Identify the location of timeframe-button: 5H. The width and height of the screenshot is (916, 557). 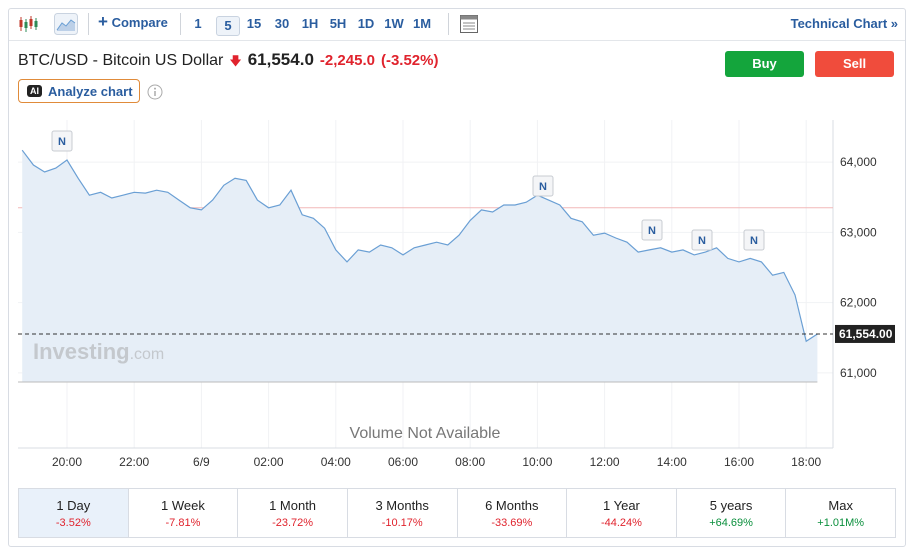
(338, 23).